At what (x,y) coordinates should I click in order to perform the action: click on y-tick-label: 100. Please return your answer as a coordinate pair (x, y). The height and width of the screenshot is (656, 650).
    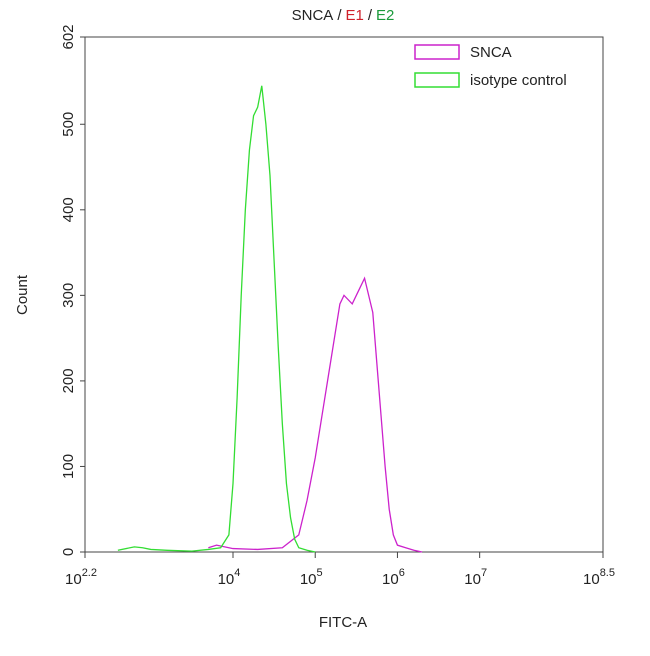
    Looking at the image, I should click on (68, 466).